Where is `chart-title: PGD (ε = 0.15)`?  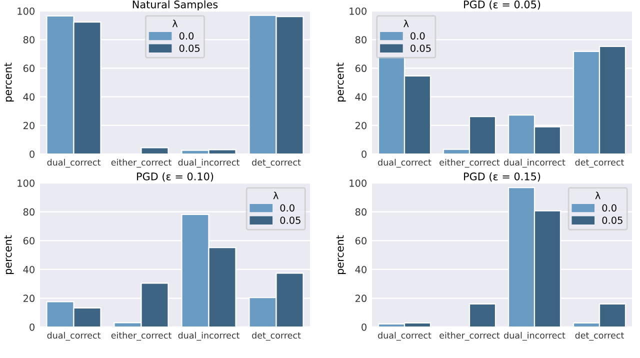
chart-title: PGD (ε = 0.15) is located at coordinates (502, 177).